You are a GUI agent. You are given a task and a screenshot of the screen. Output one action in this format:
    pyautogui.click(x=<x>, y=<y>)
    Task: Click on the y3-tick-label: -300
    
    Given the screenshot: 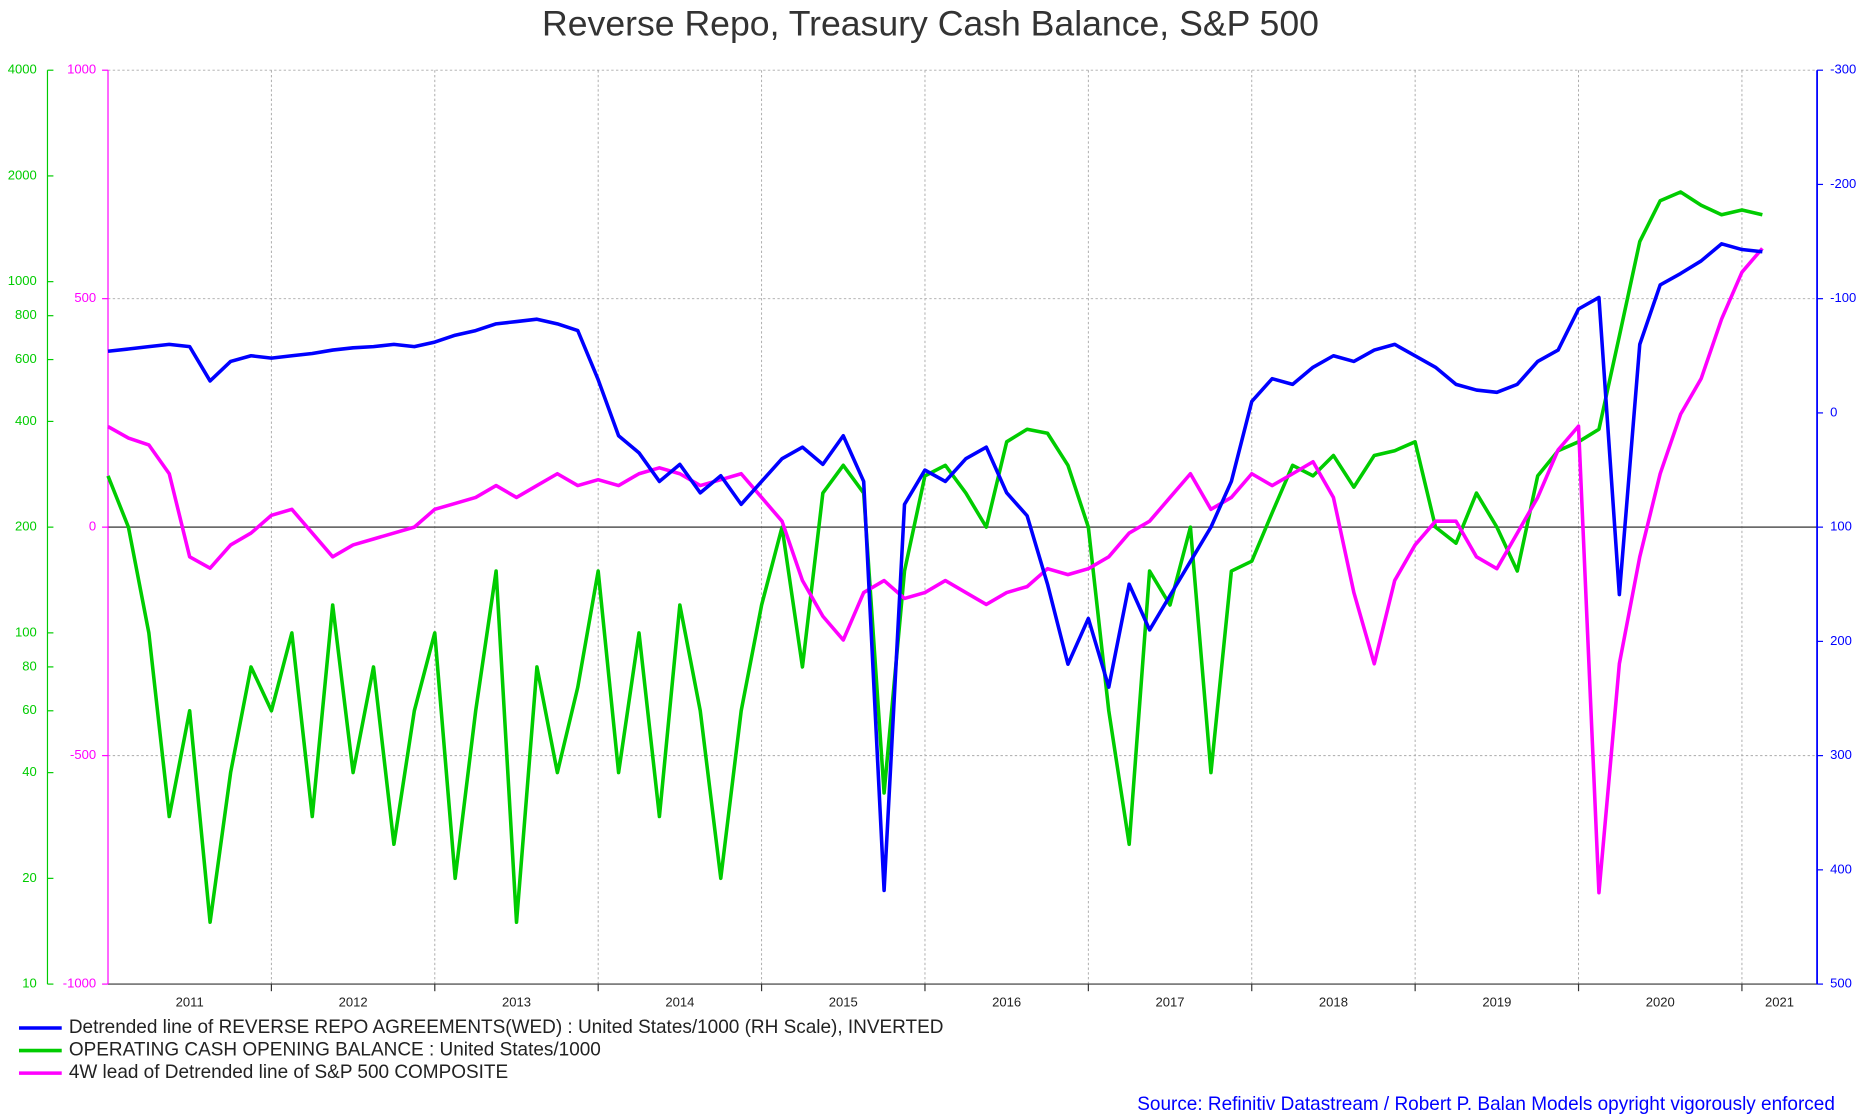 What is the action you would take?
    pyautogui.click(x=1843, y=69)
    